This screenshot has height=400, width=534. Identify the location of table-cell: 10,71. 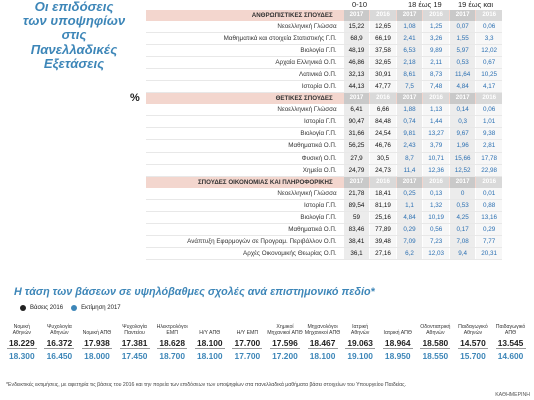
(436, 158).